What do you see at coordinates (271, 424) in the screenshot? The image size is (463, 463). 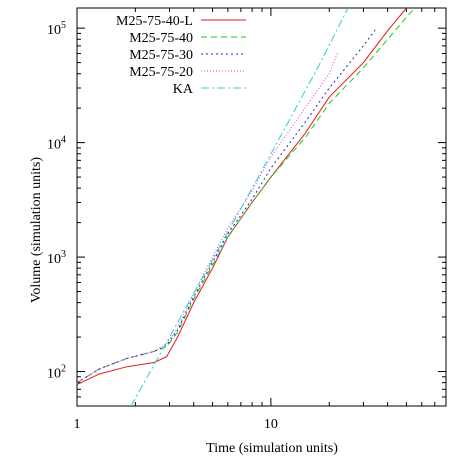 I see `x-tick-label: 10` at bounding box center [271, 424].